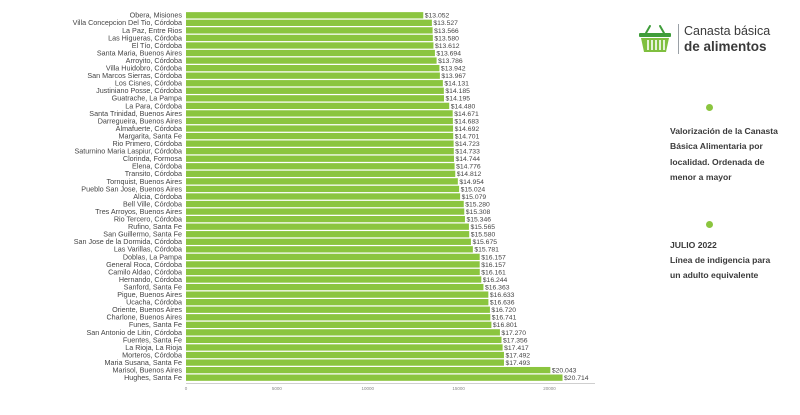 The height and width of the screenshot is (415, 800). Describe the element at coordinates (135, 113) in the screenshot. I see `category-label-13: Santa Trinidad, Buenos Aires` at that location.